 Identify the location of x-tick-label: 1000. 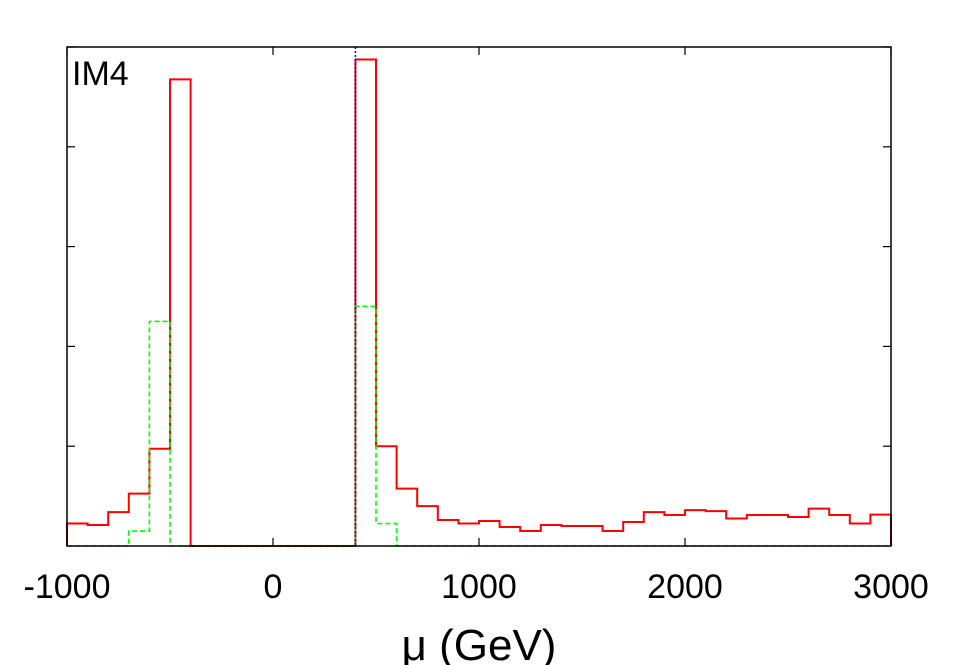
(479, 587).